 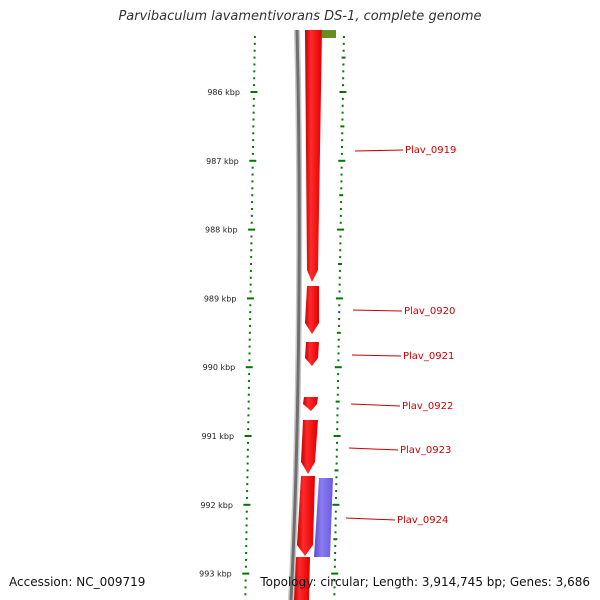 What do you see at coordinates (306, 516) in the screenshot?
I see `gene-arrow-next-red` at bounding box center [306, 516].